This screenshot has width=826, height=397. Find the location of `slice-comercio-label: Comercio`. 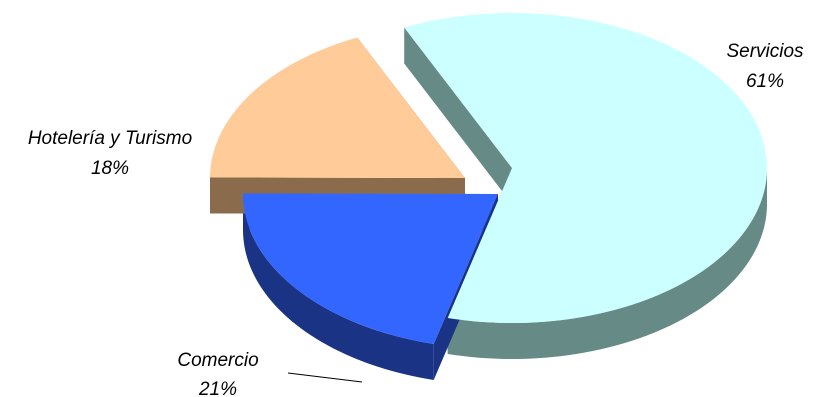

slice-comercio-label: Comercio is located at coordinates (217, 360).